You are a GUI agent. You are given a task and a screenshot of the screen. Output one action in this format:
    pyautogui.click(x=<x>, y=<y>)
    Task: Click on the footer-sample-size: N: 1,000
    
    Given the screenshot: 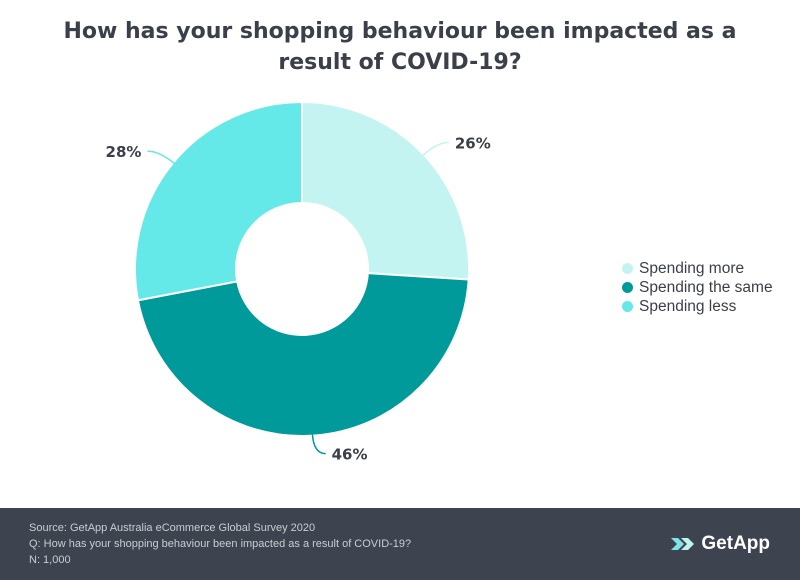 What is the action you would take?
    pyautogui.click(x=50, y=560)
    